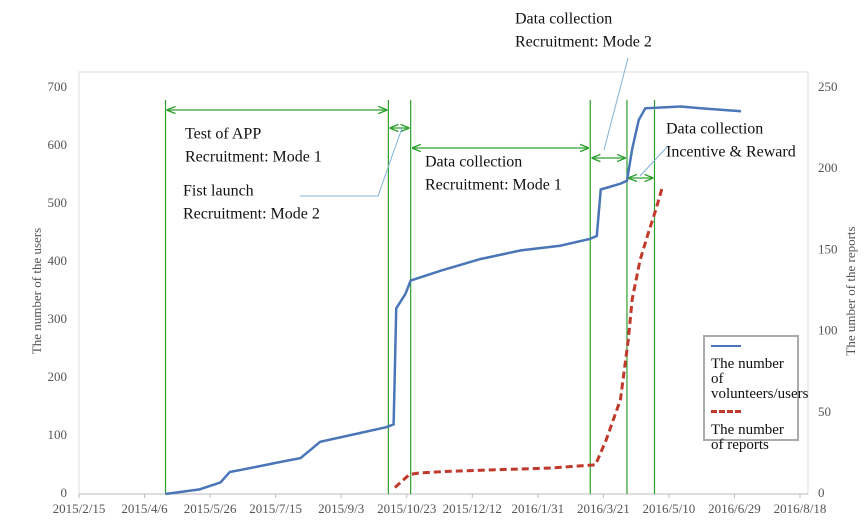 The image size is (867, 520). What do you see at coordinates (850, 290) in the screenshot?
I see `y2-axis-label: The umber of the reports` at bounding box center [850, 290].